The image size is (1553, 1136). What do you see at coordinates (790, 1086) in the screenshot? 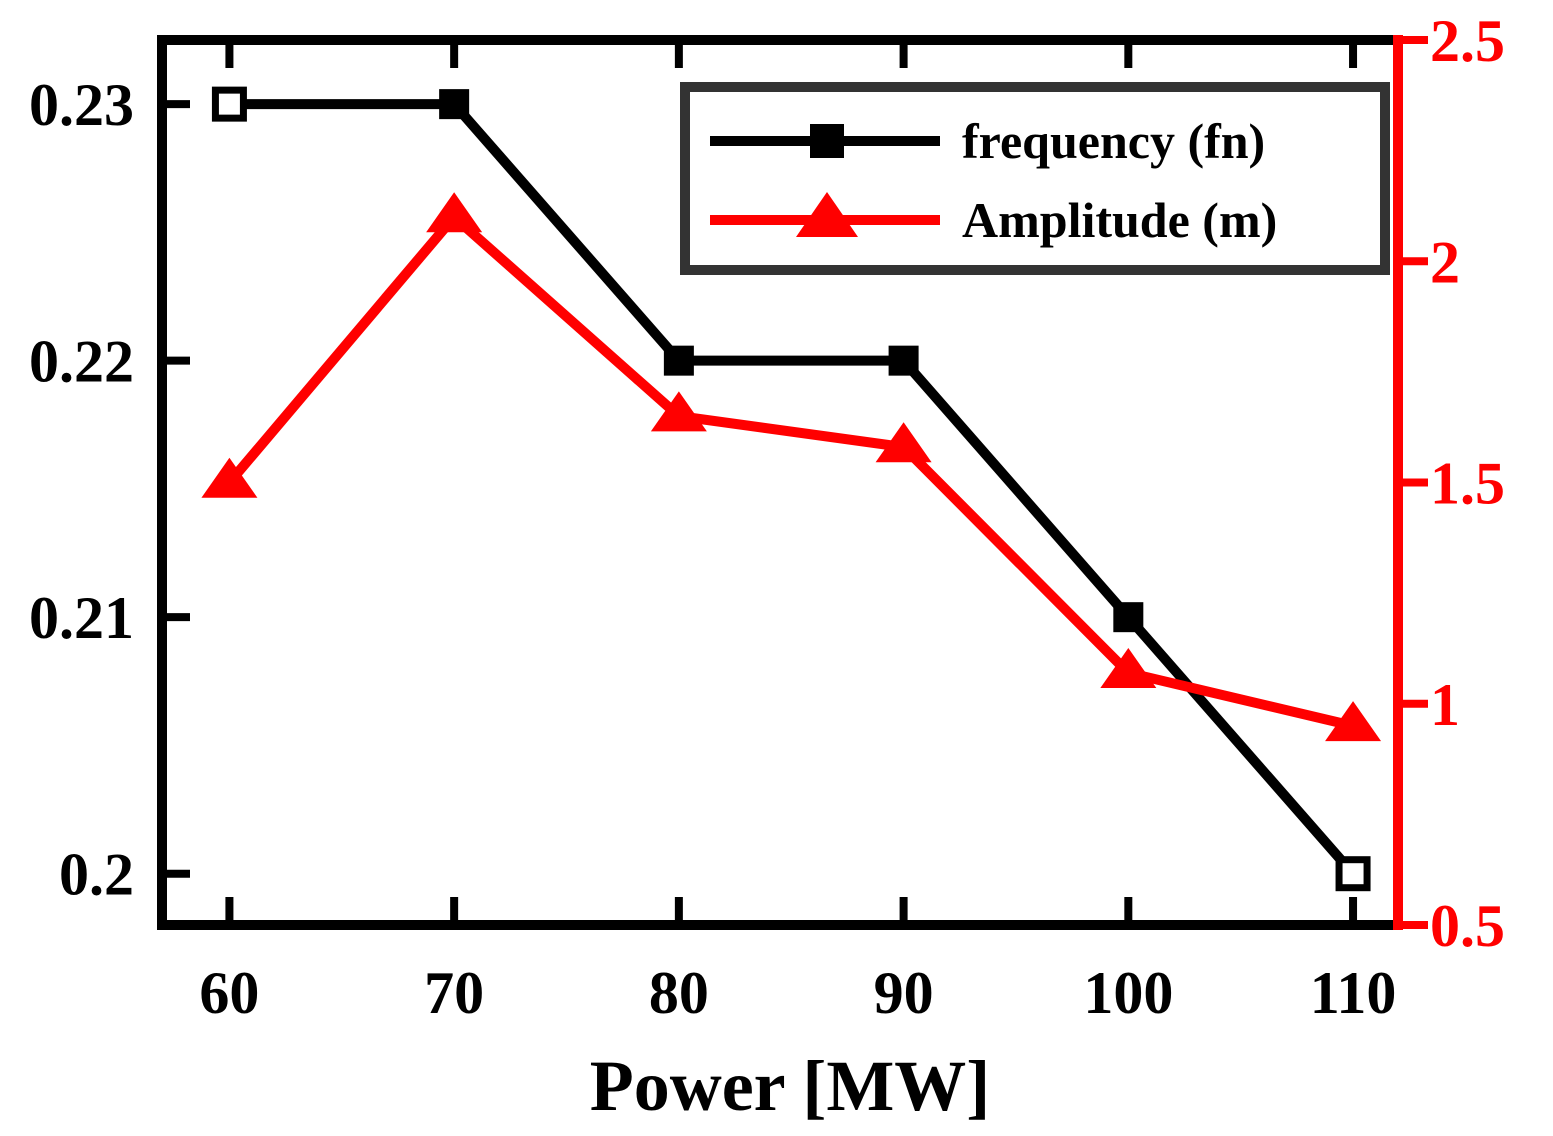
I see `x-axis-title: Power [MW]` at bounding box center [790, 1086].